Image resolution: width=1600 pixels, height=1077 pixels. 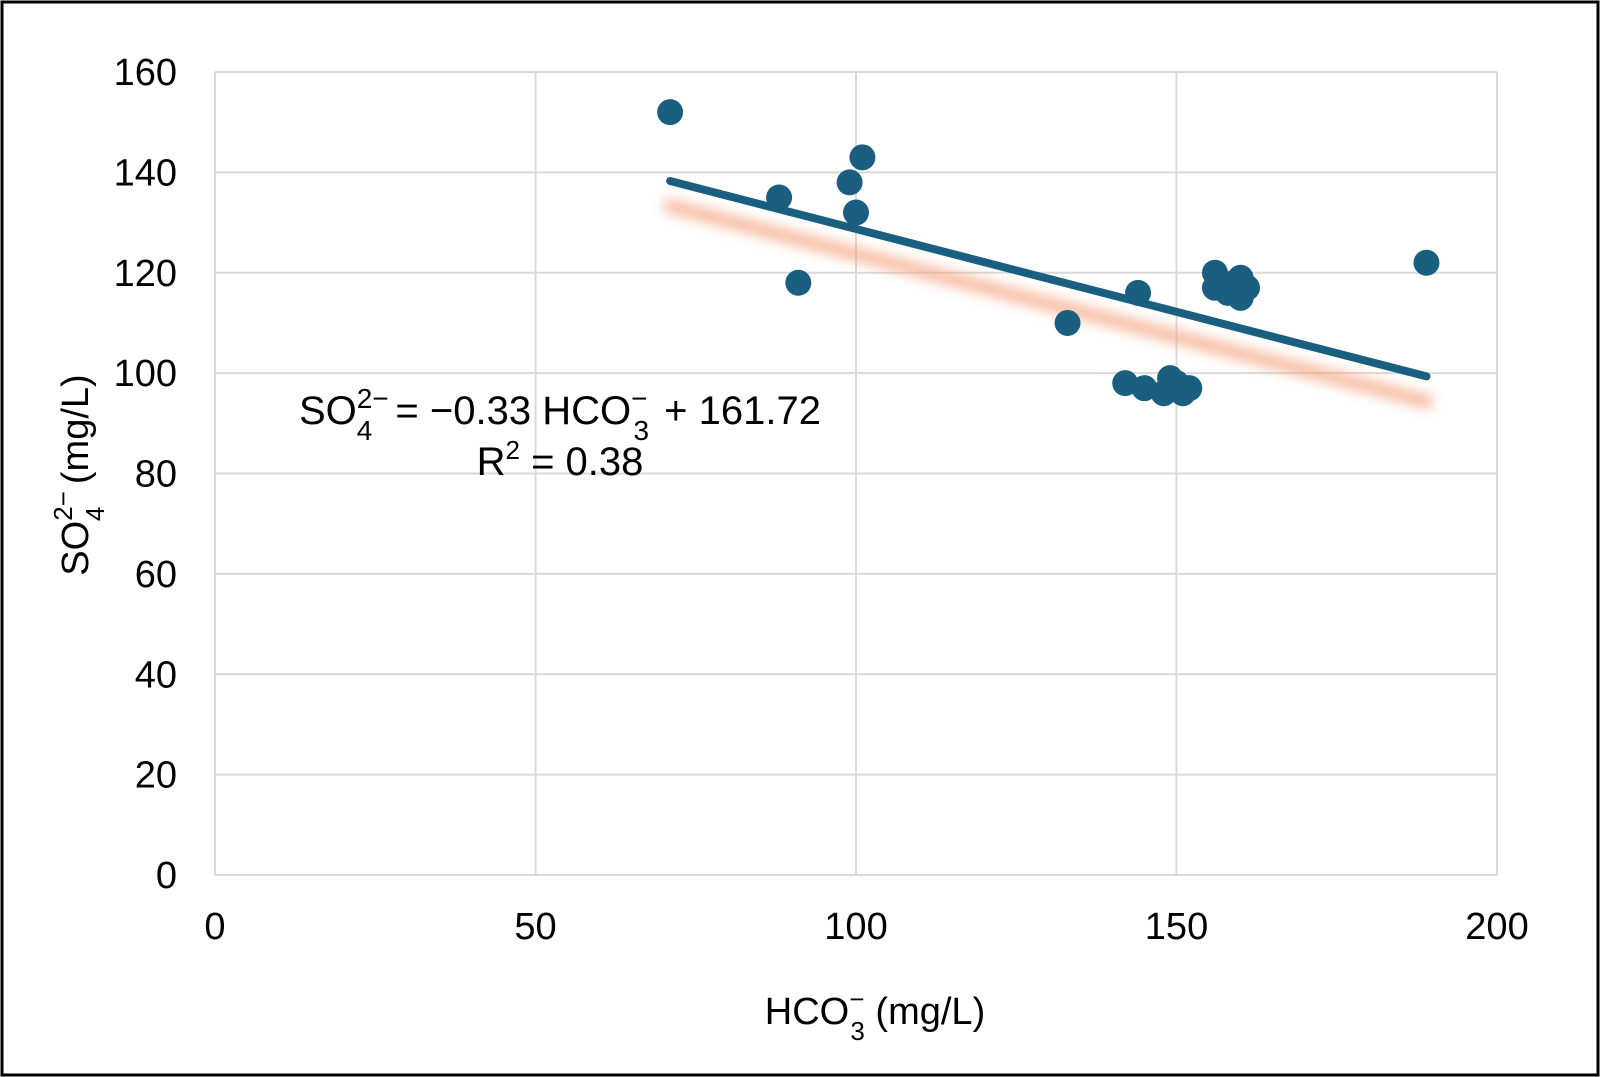 What do you see at coordinates (1176, 927) in the screenshot?
I see `x-tick-label: 150` at bounding box center [1176, 927].